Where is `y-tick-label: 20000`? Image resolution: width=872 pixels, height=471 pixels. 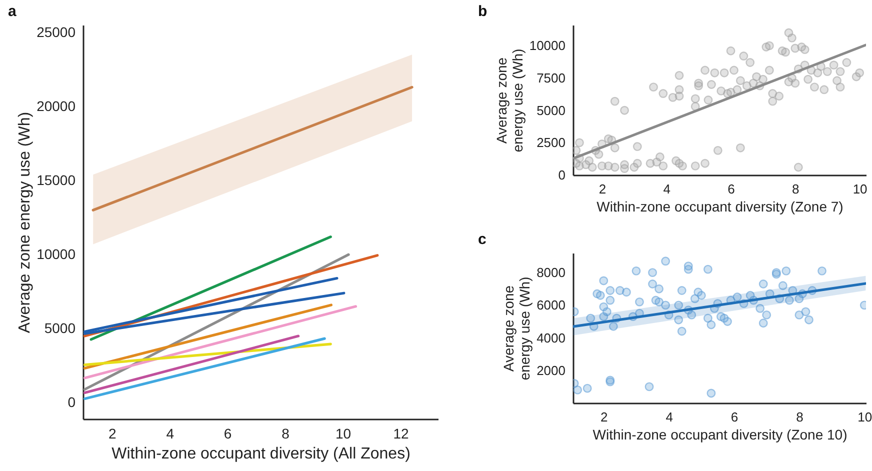
y-tick-label: 20000 is located at coordinates (56, 106).